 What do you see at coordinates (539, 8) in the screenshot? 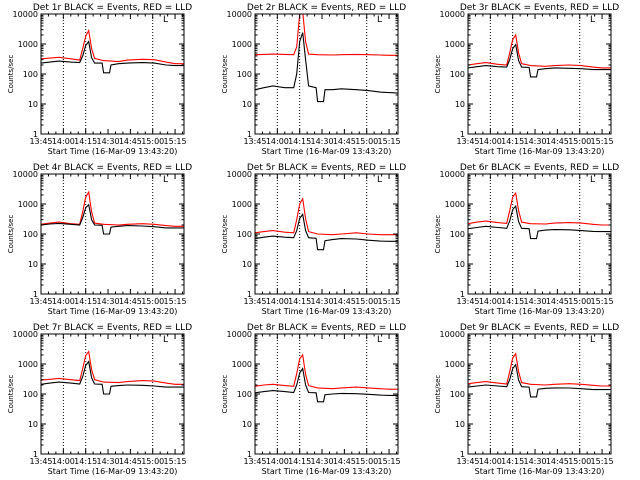
I see `chart-title: Det 3r BLACK = Events, RED = LLD` at bounding box center [539, 8].